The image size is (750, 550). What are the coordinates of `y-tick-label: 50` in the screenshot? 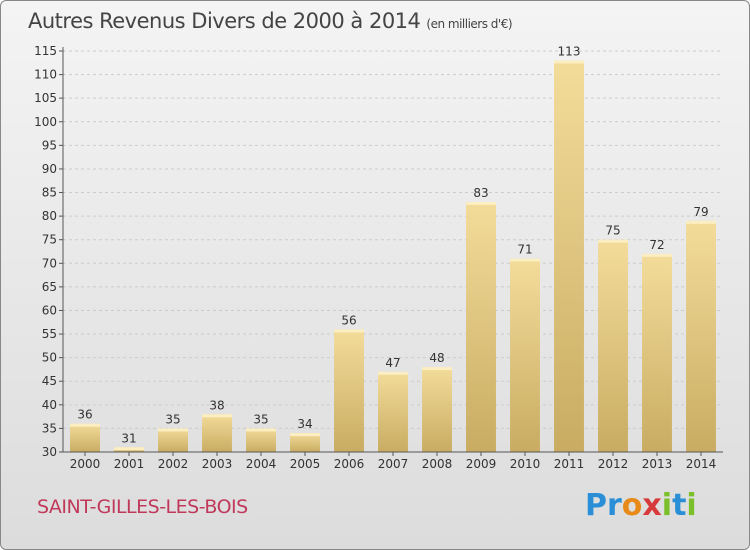 It's located at (49, 358).